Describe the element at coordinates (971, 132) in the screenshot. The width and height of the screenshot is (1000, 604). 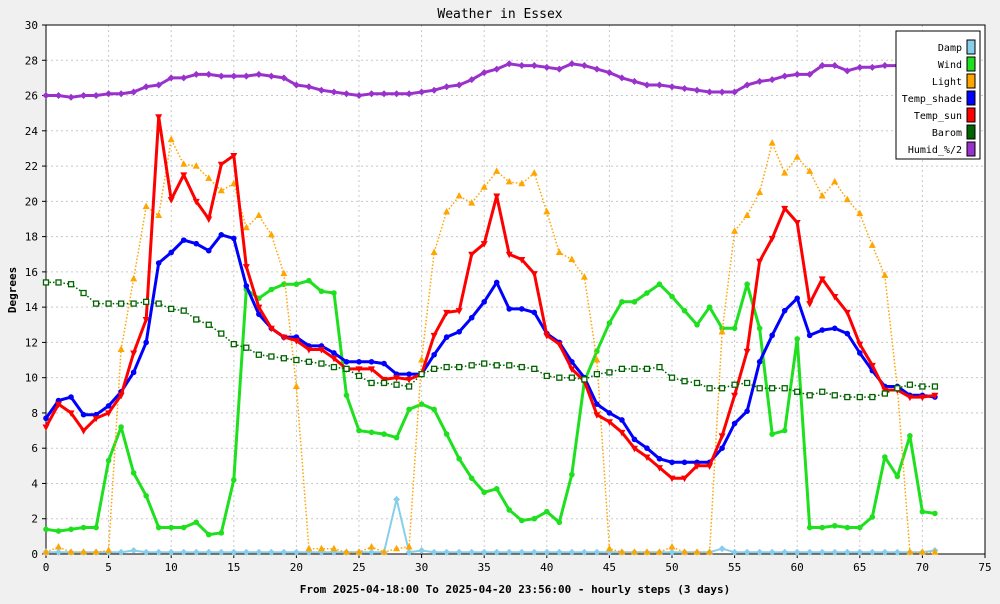
I see `legend-swatch-barom` at that location.